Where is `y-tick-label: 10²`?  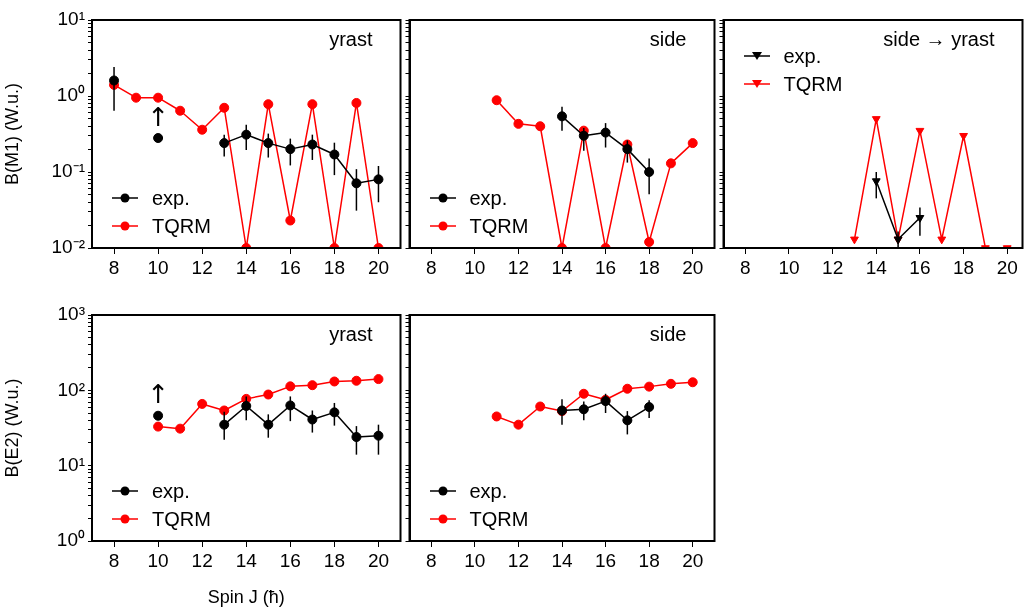
y-tick-label: 10² is located at coordinates (71, 389).